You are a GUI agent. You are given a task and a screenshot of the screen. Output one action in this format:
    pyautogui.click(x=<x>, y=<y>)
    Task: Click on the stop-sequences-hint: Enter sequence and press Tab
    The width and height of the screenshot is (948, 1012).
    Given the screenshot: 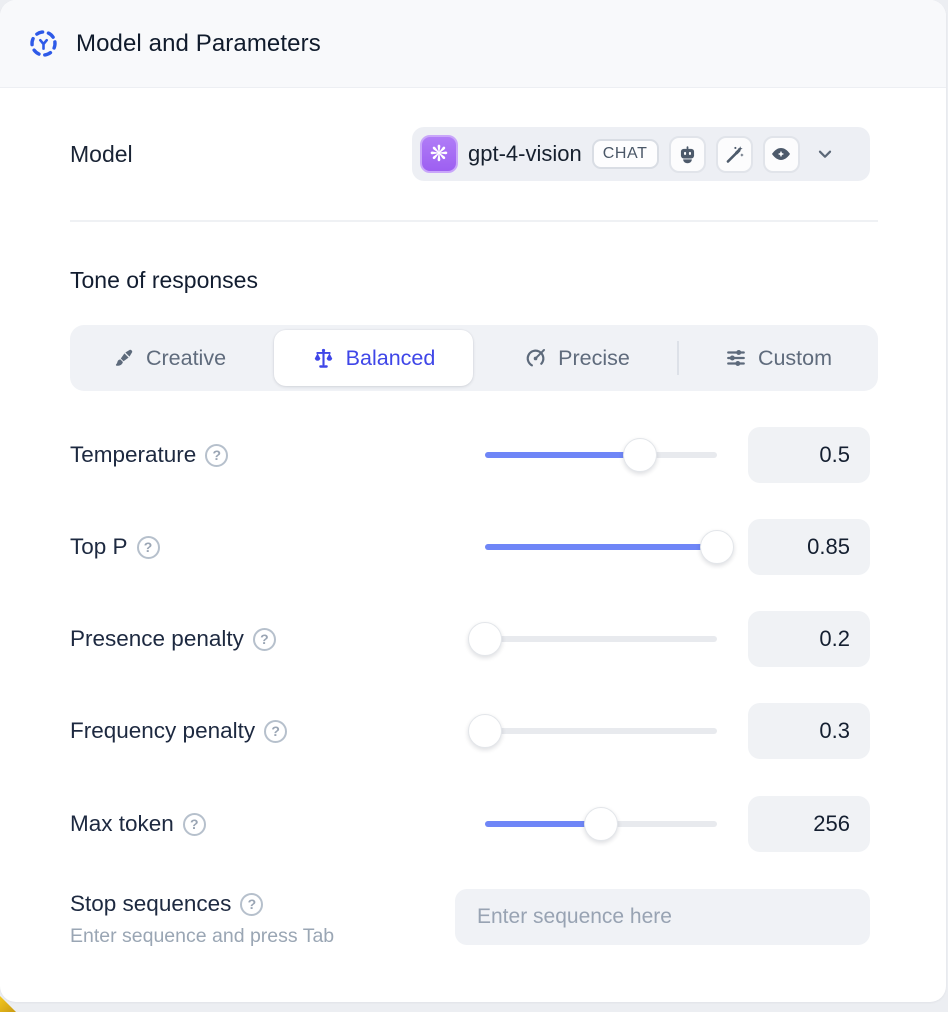 What is the action you would take?
    pyautogui.click(x=202, y=936)
    